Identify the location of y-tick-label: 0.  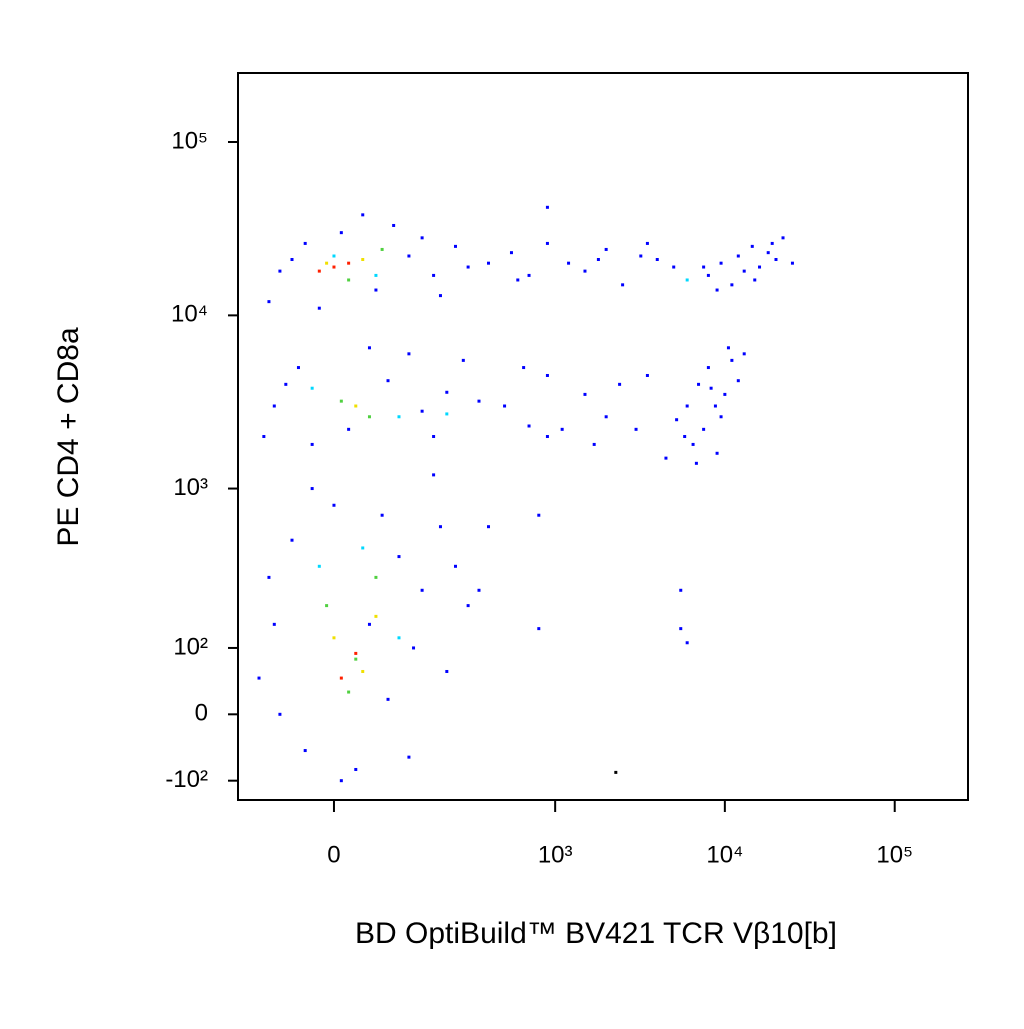
(201, 713).